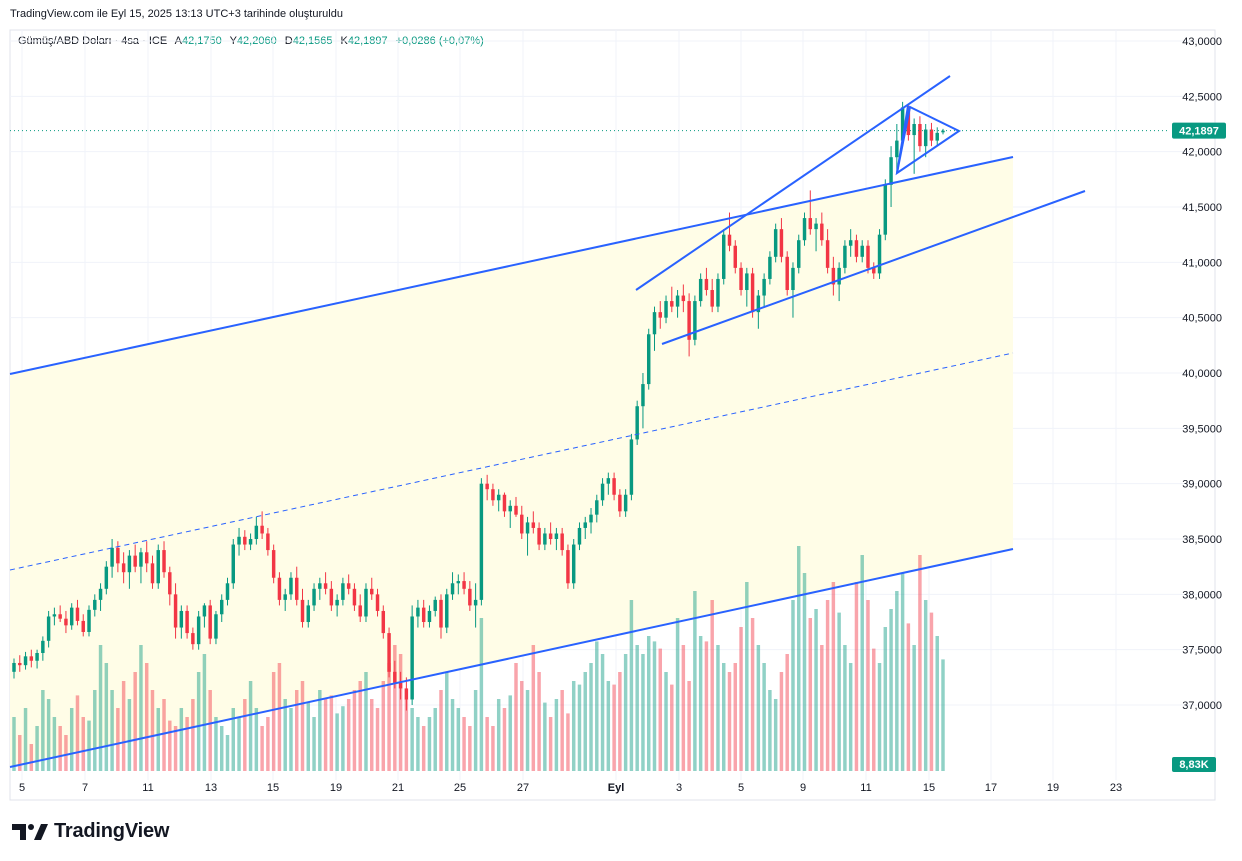 The height and width of the screenshot is (861, 1242). Describe the element at coordinates (1202, 485) in the screenshot. I see `price-tick-label: 39,0000` at that location.